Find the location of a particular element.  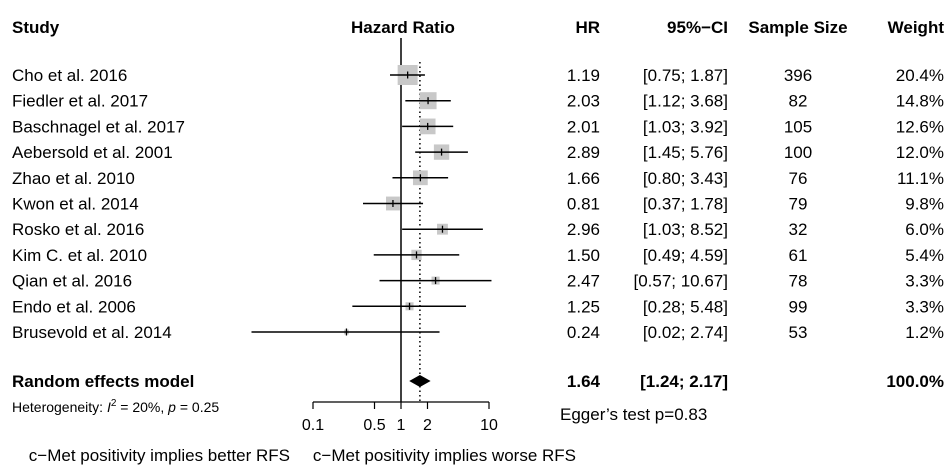

study-name: Endo et al. 2006 is located at coordinates (74, 306).